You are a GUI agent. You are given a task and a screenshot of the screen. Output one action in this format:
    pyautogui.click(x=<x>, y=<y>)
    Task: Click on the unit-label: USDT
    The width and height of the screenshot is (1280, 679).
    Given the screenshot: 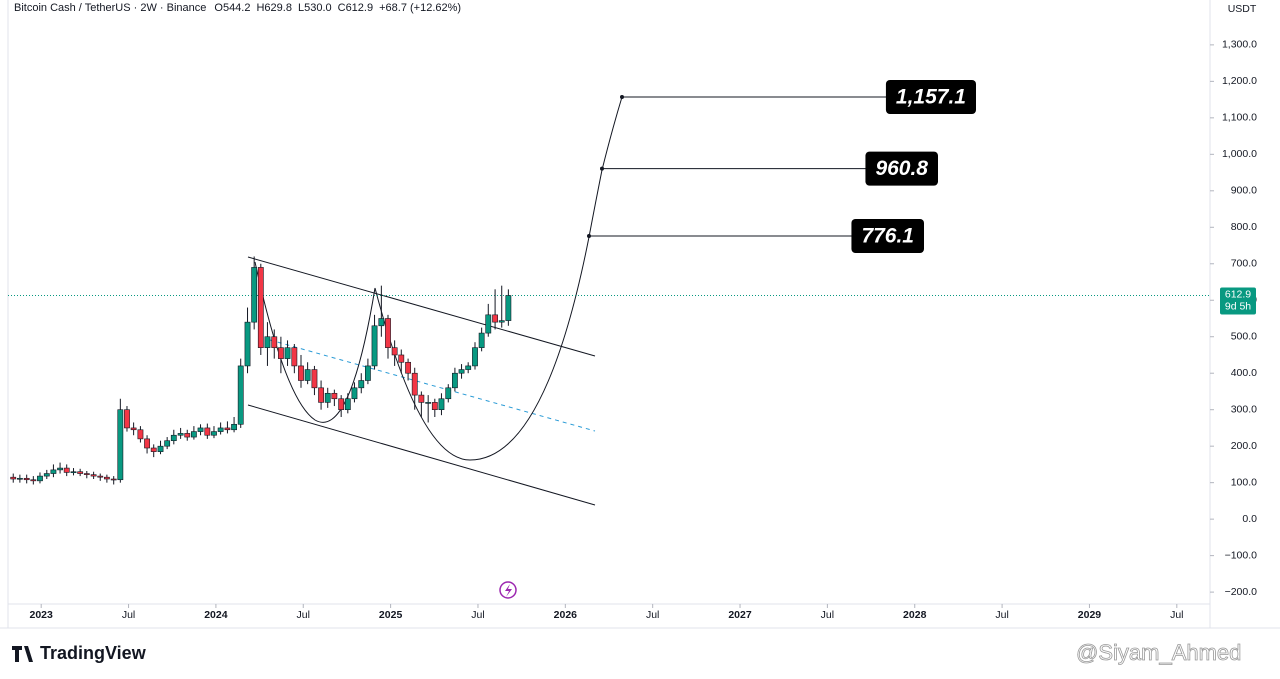 What is the action you would take?
    pyautogui.click(x=1242, y=9)
    